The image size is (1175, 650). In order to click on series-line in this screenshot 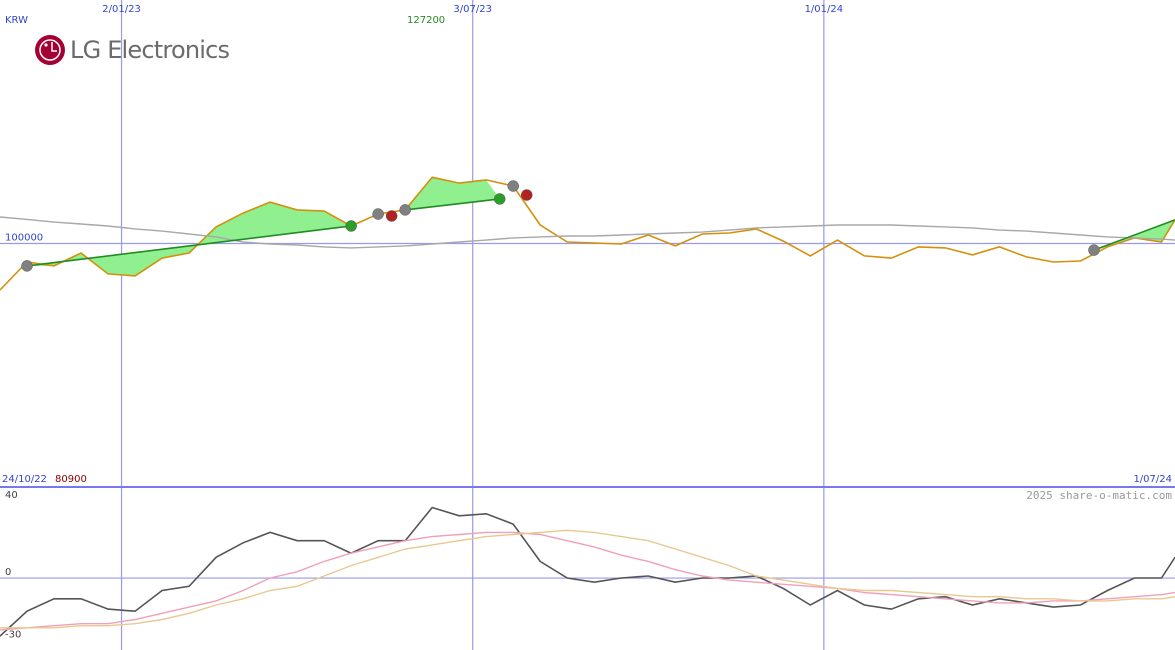, I will do `click(587, 232)`.